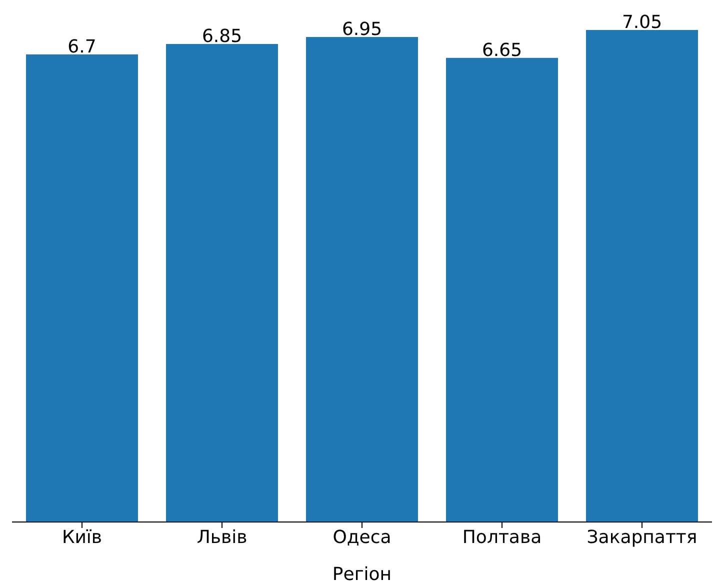 The height and width of the screenshot is (582, 720). What do you see at coordinates (642, 22) in the screenshot?
I see `data-label: 7.05` at bounding box center [642, 22].